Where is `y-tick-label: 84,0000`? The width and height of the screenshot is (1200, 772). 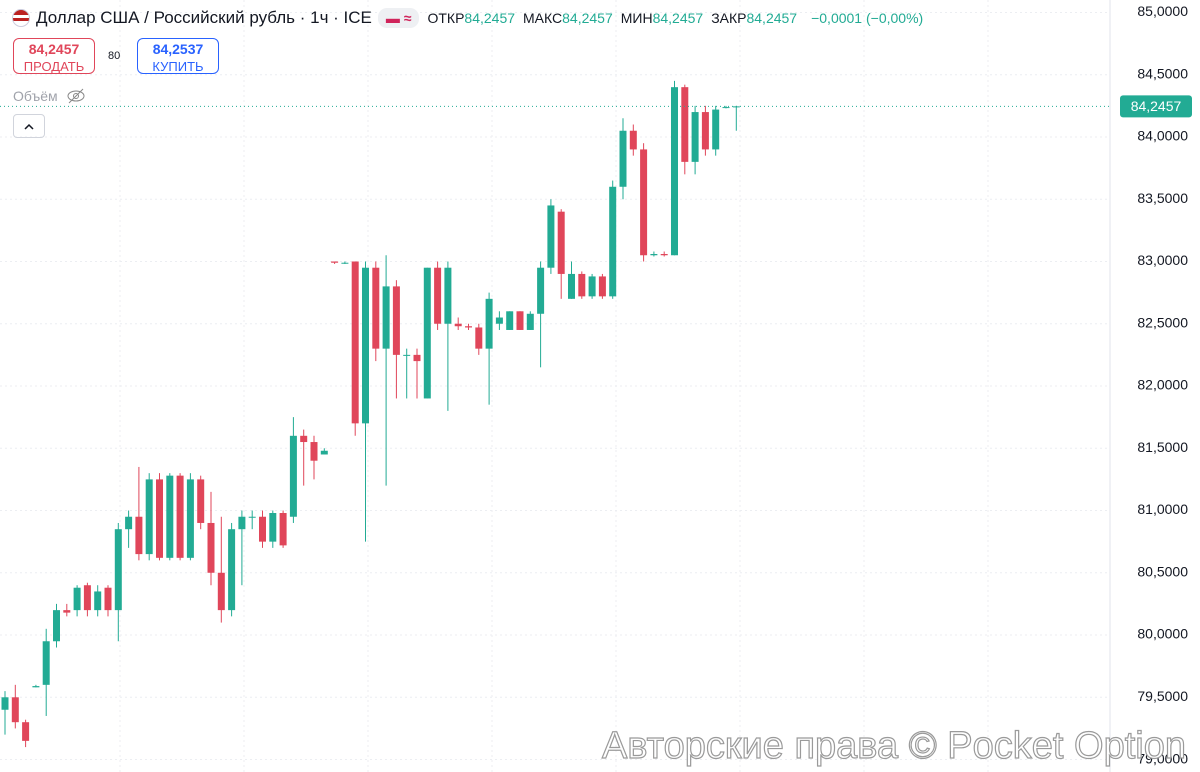
y-tick-label: 84,0000 is located at coordinates (1162, 136).